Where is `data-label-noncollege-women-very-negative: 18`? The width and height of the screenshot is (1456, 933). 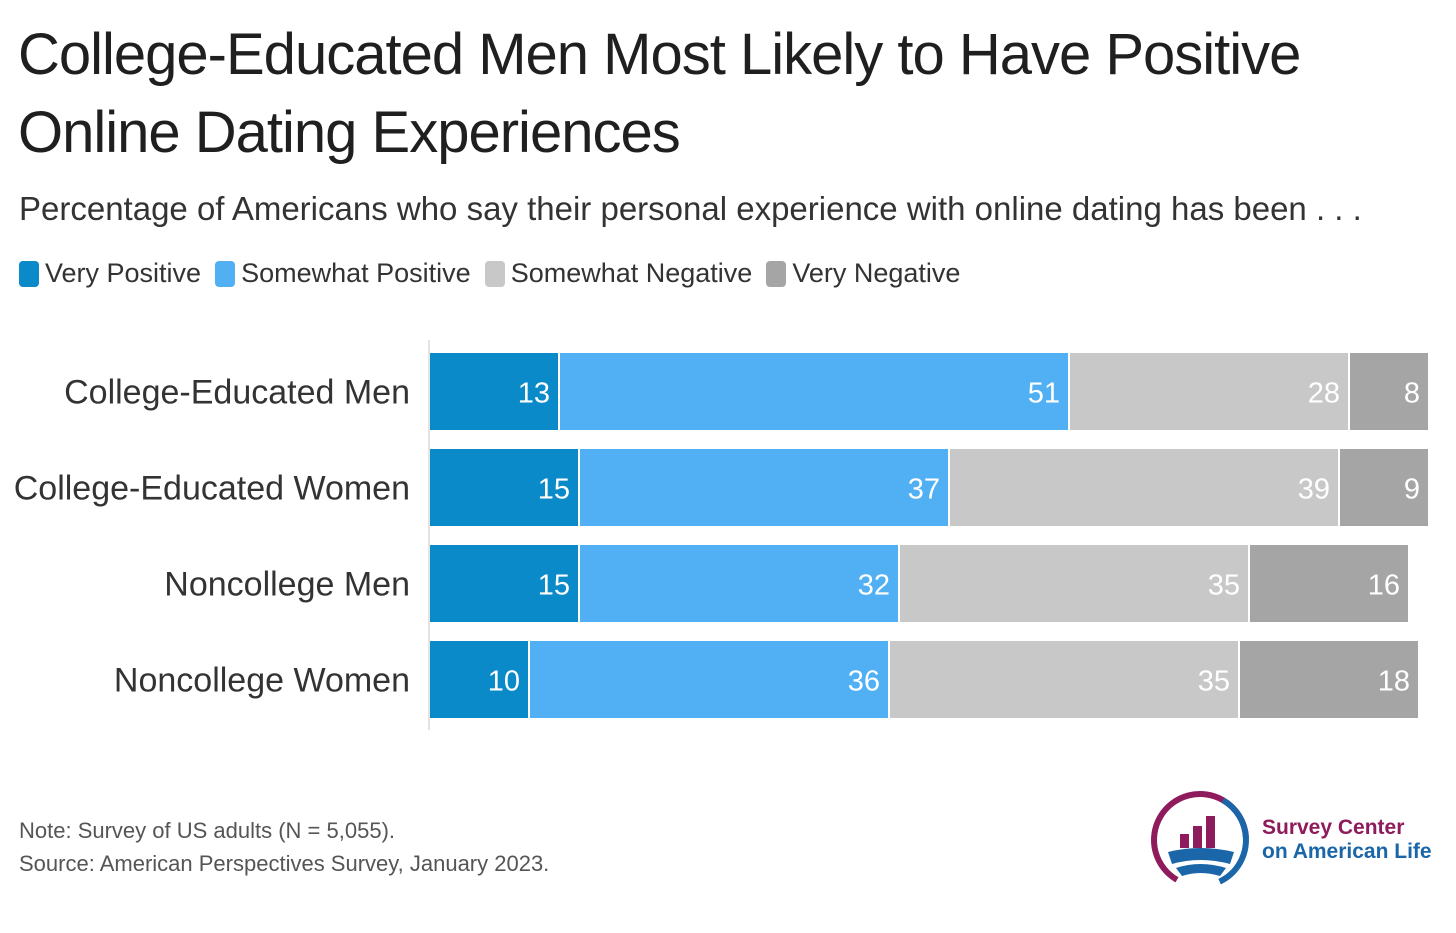 data-label-noncollege-women-very-negative: 18 is located at coordinates (1394, 682).